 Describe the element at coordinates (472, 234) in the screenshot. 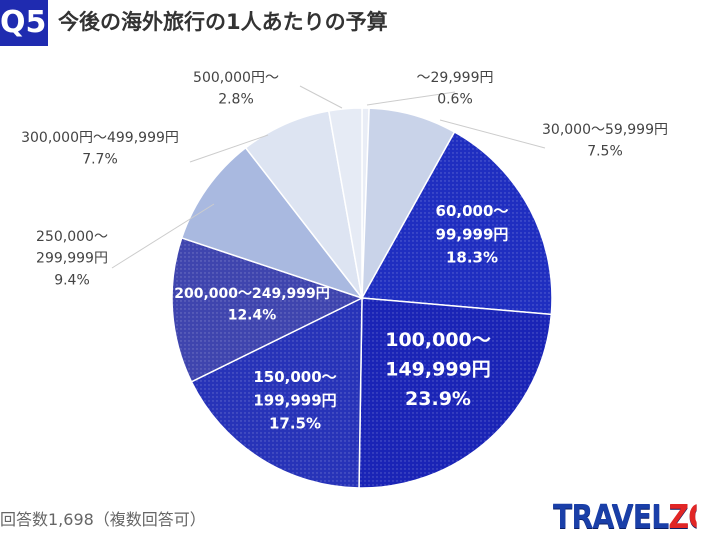

I see `slice-label: 60,000〜 99,999円 18.3%` at that location.